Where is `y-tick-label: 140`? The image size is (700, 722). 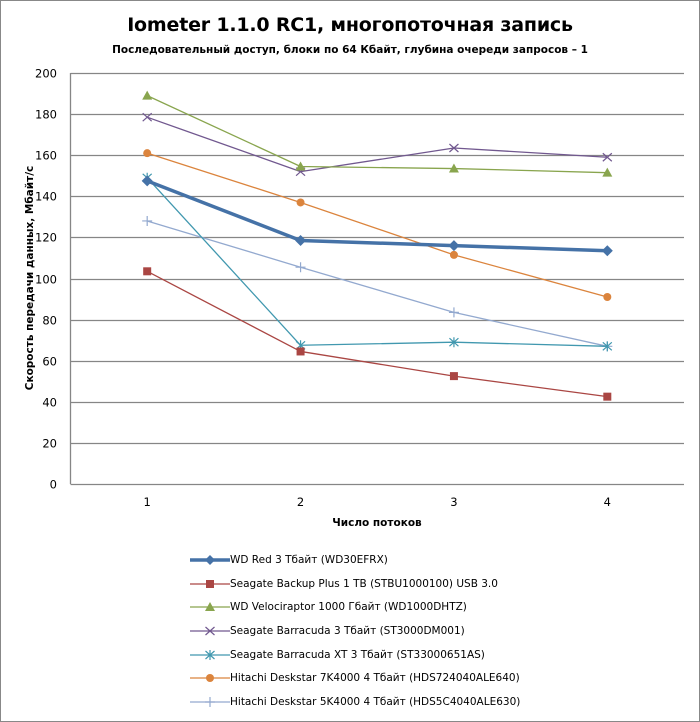
y-tick-label: 140 is located at coordinates (46, 197).